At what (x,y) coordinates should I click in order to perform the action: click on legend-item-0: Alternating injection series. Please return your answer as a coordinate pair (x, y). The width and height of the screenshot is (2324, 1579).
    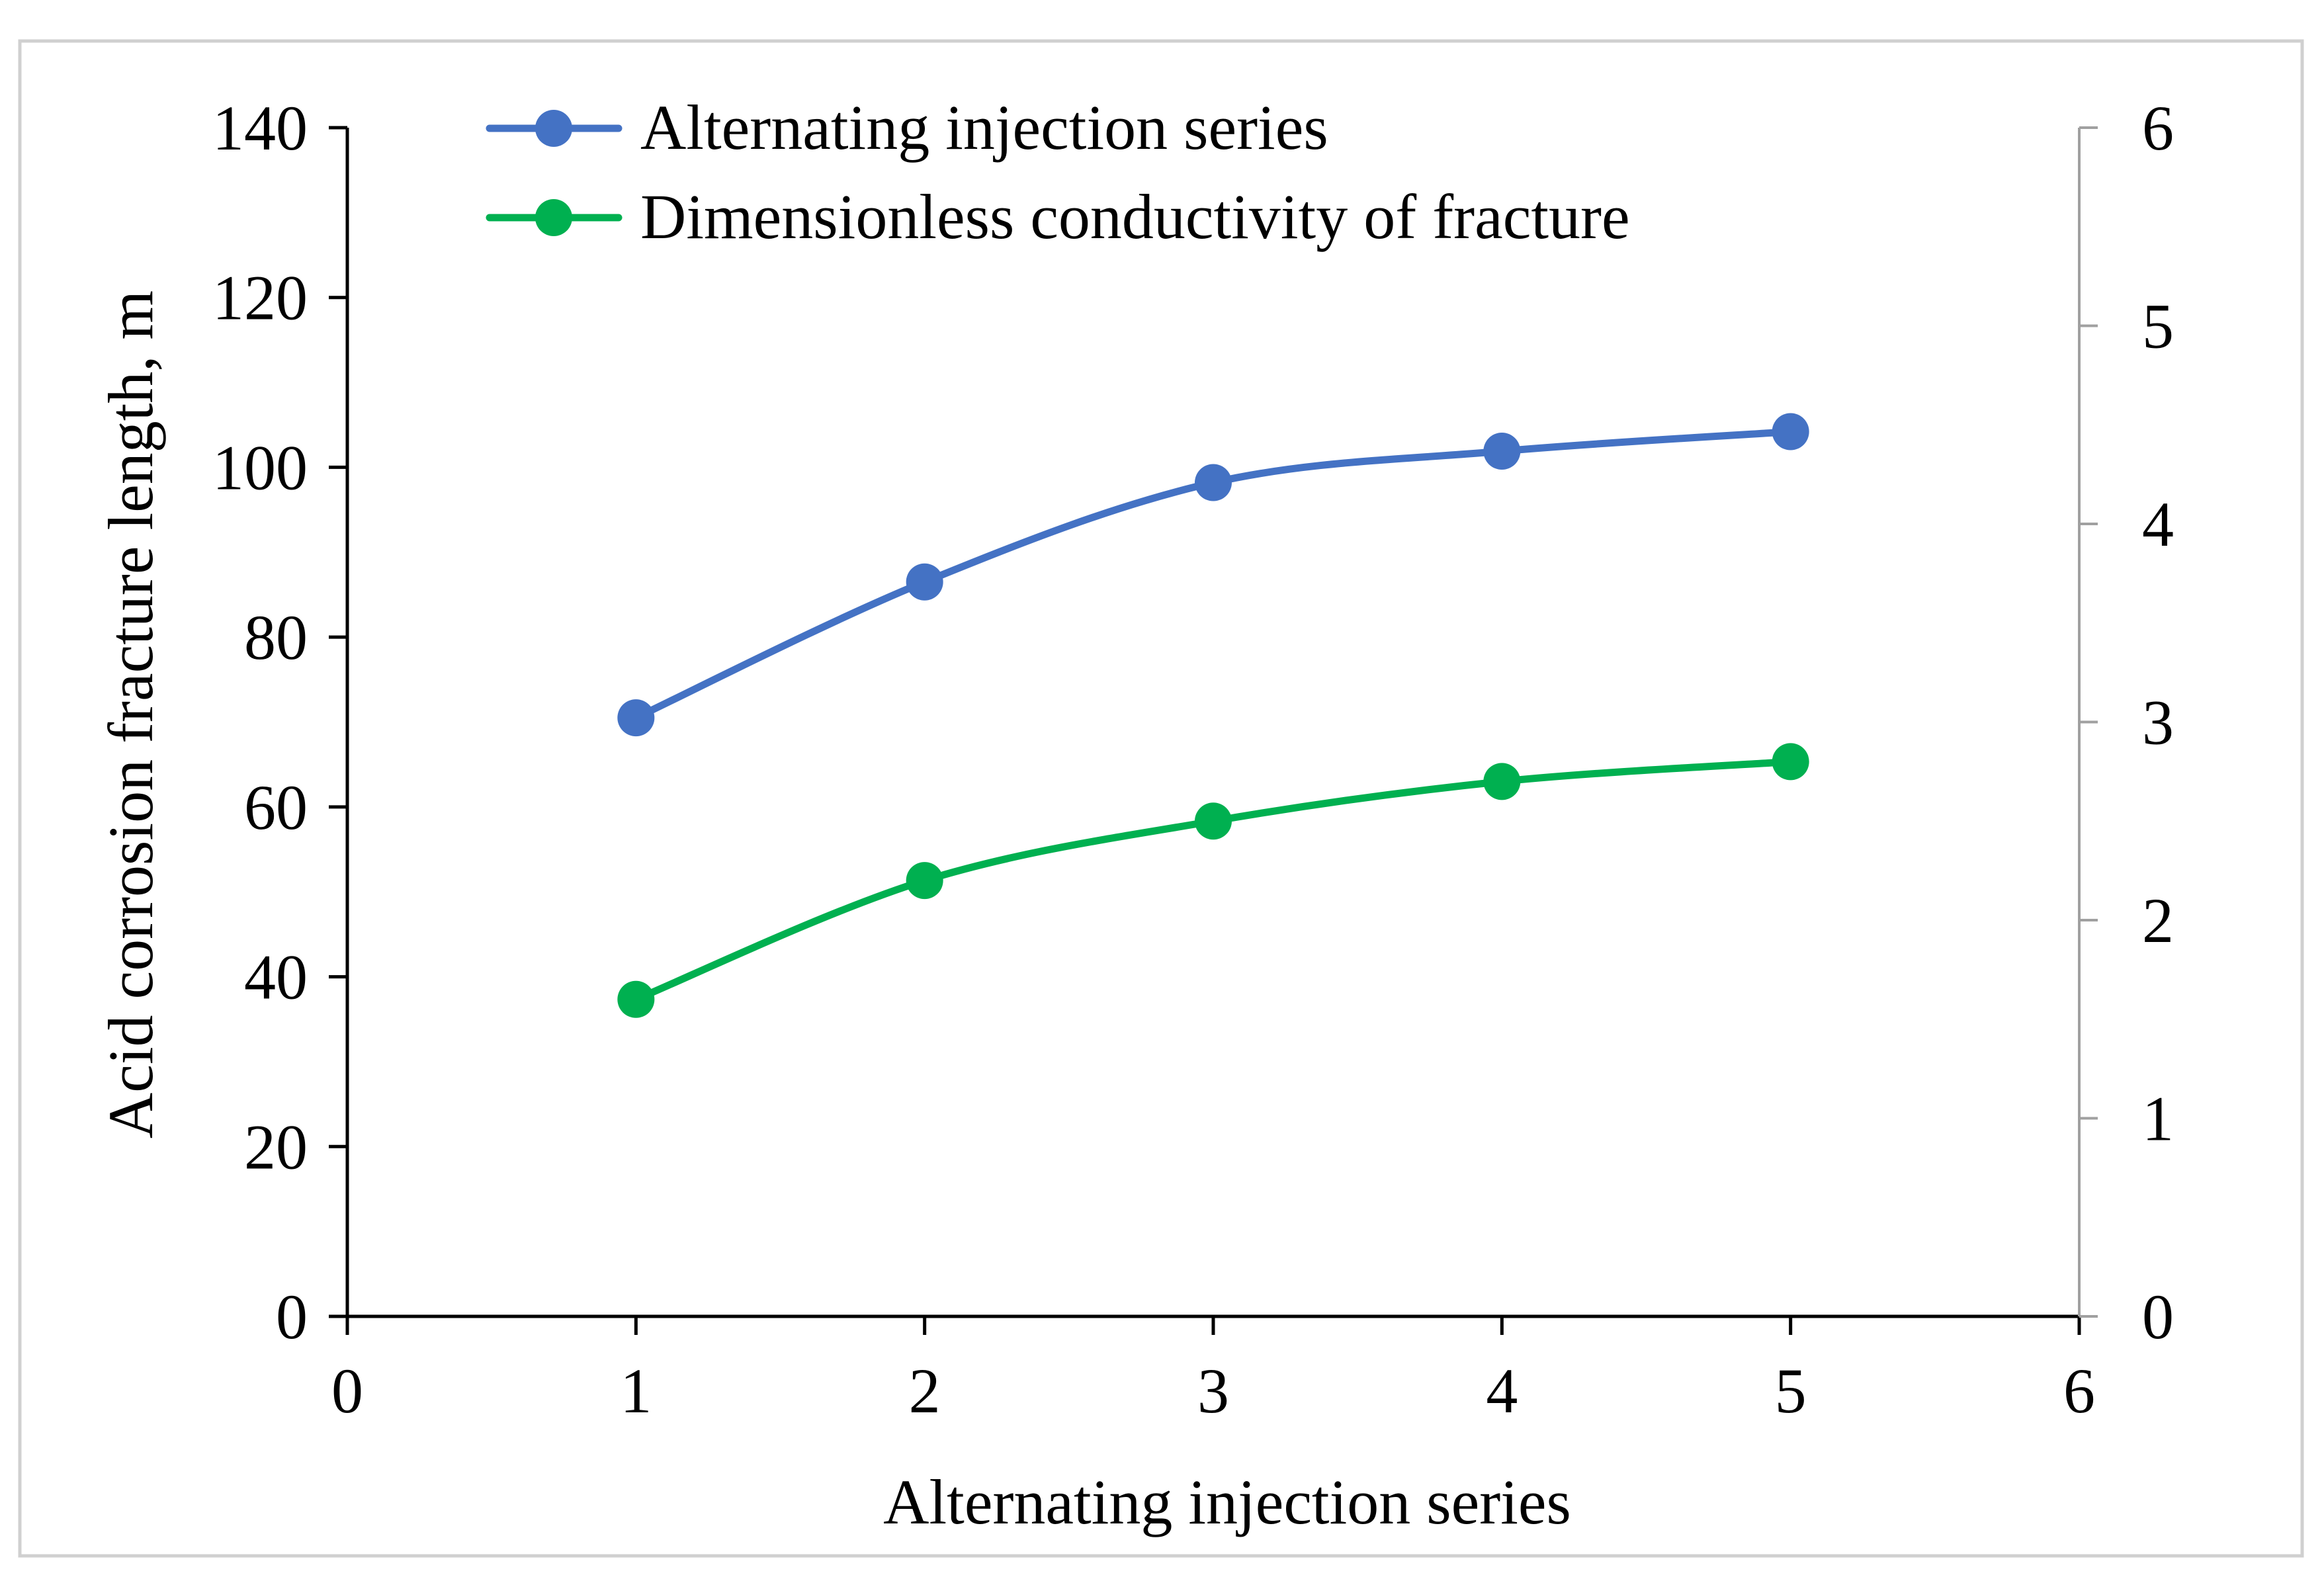
    Looking at the image, I should click on (907, 127).